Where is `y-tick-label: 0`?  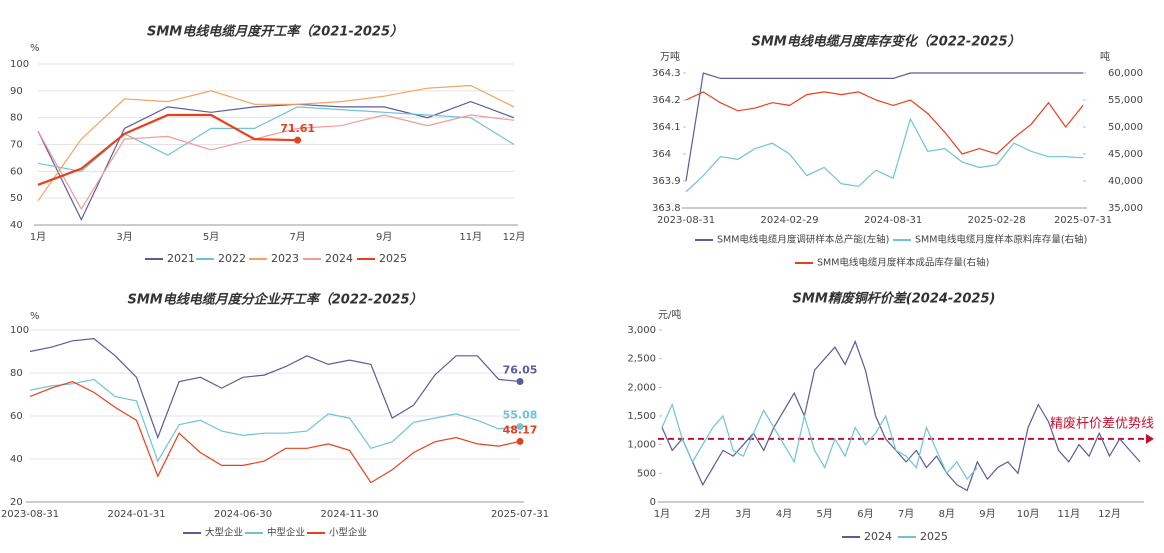 y-tick-label: 0 is located at coordinates (653, 502).